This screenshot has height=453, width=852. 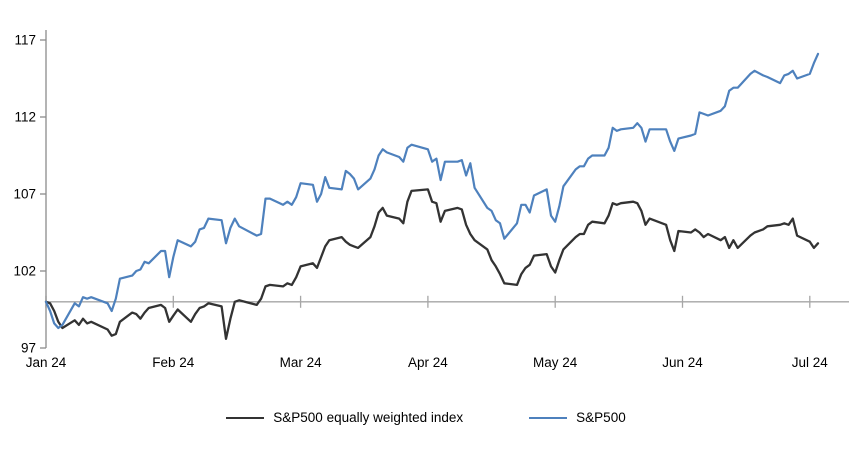 I want to click on legend-swatch-sp500-equal-weight, so click(x=245, y=417).